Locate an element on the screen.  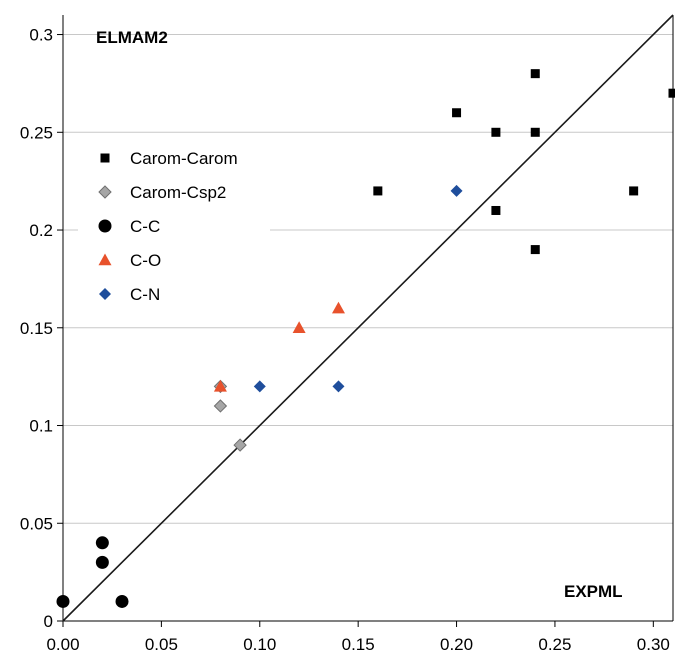
x-tick-label-5: 0.25 is located at coordinates (554, 644).